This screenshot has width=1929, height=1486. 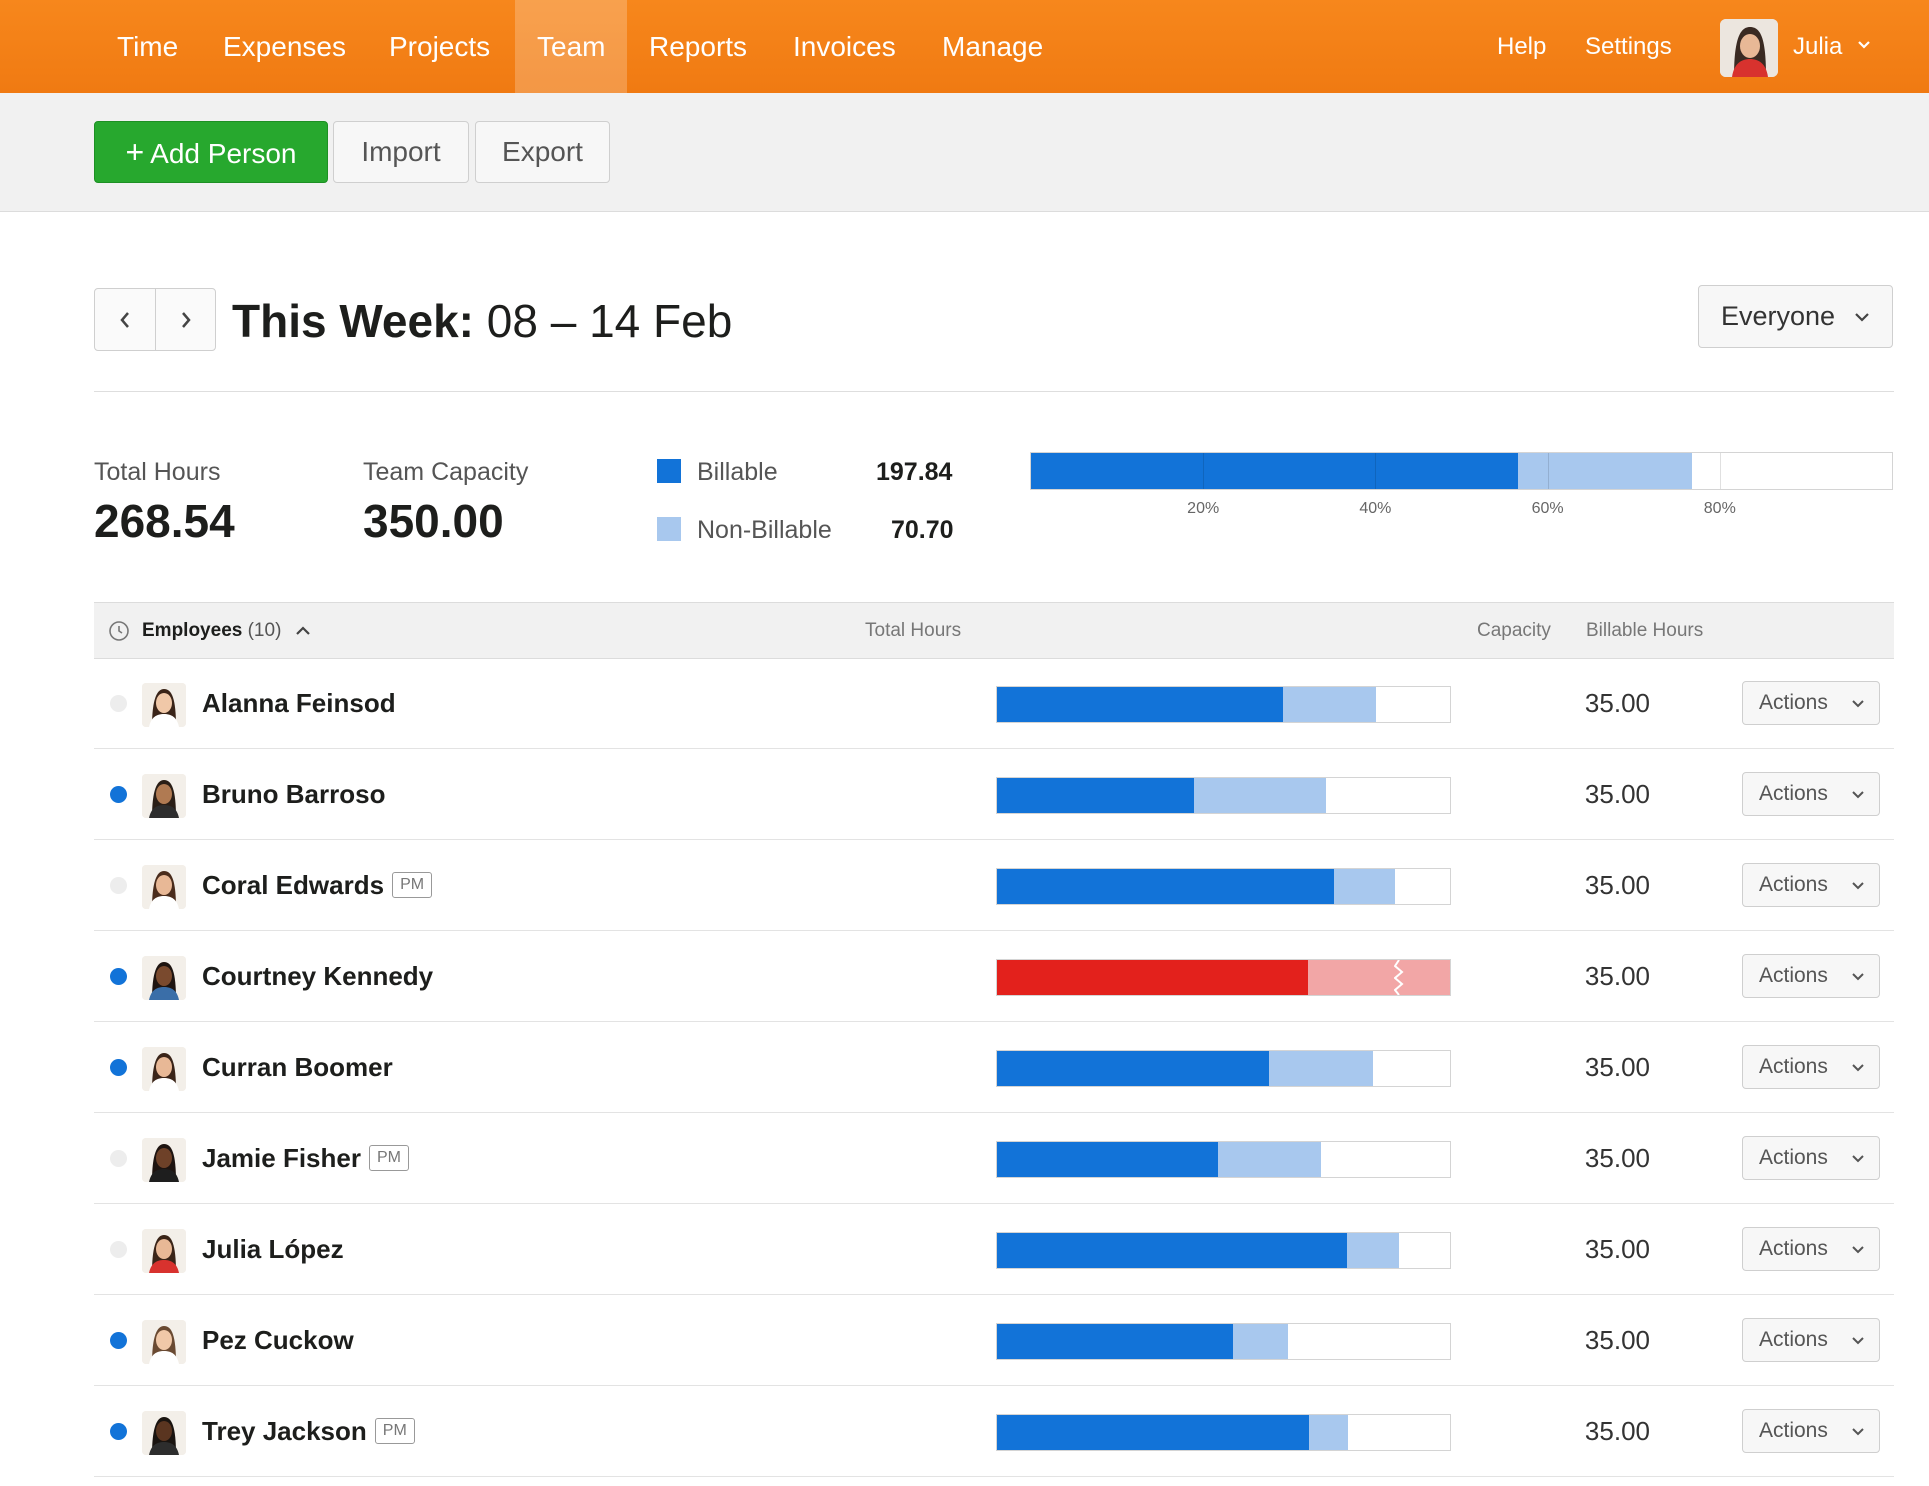 I want to click on table-row: Julia López31.0735.0027.07Actions, so click(x=994, y=1250).